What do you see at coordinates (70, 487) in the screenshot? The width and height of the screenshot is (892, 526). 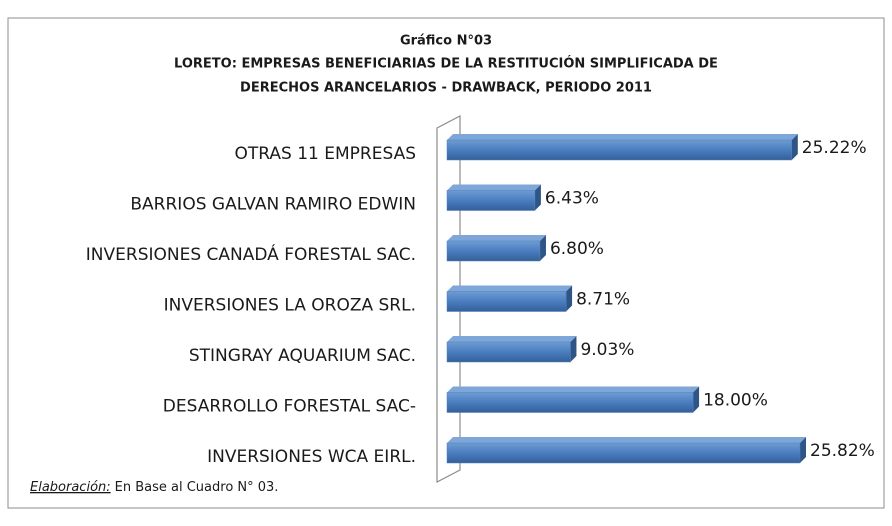 I see `note-label: Elaboración:` at bounding box center [70, 487].